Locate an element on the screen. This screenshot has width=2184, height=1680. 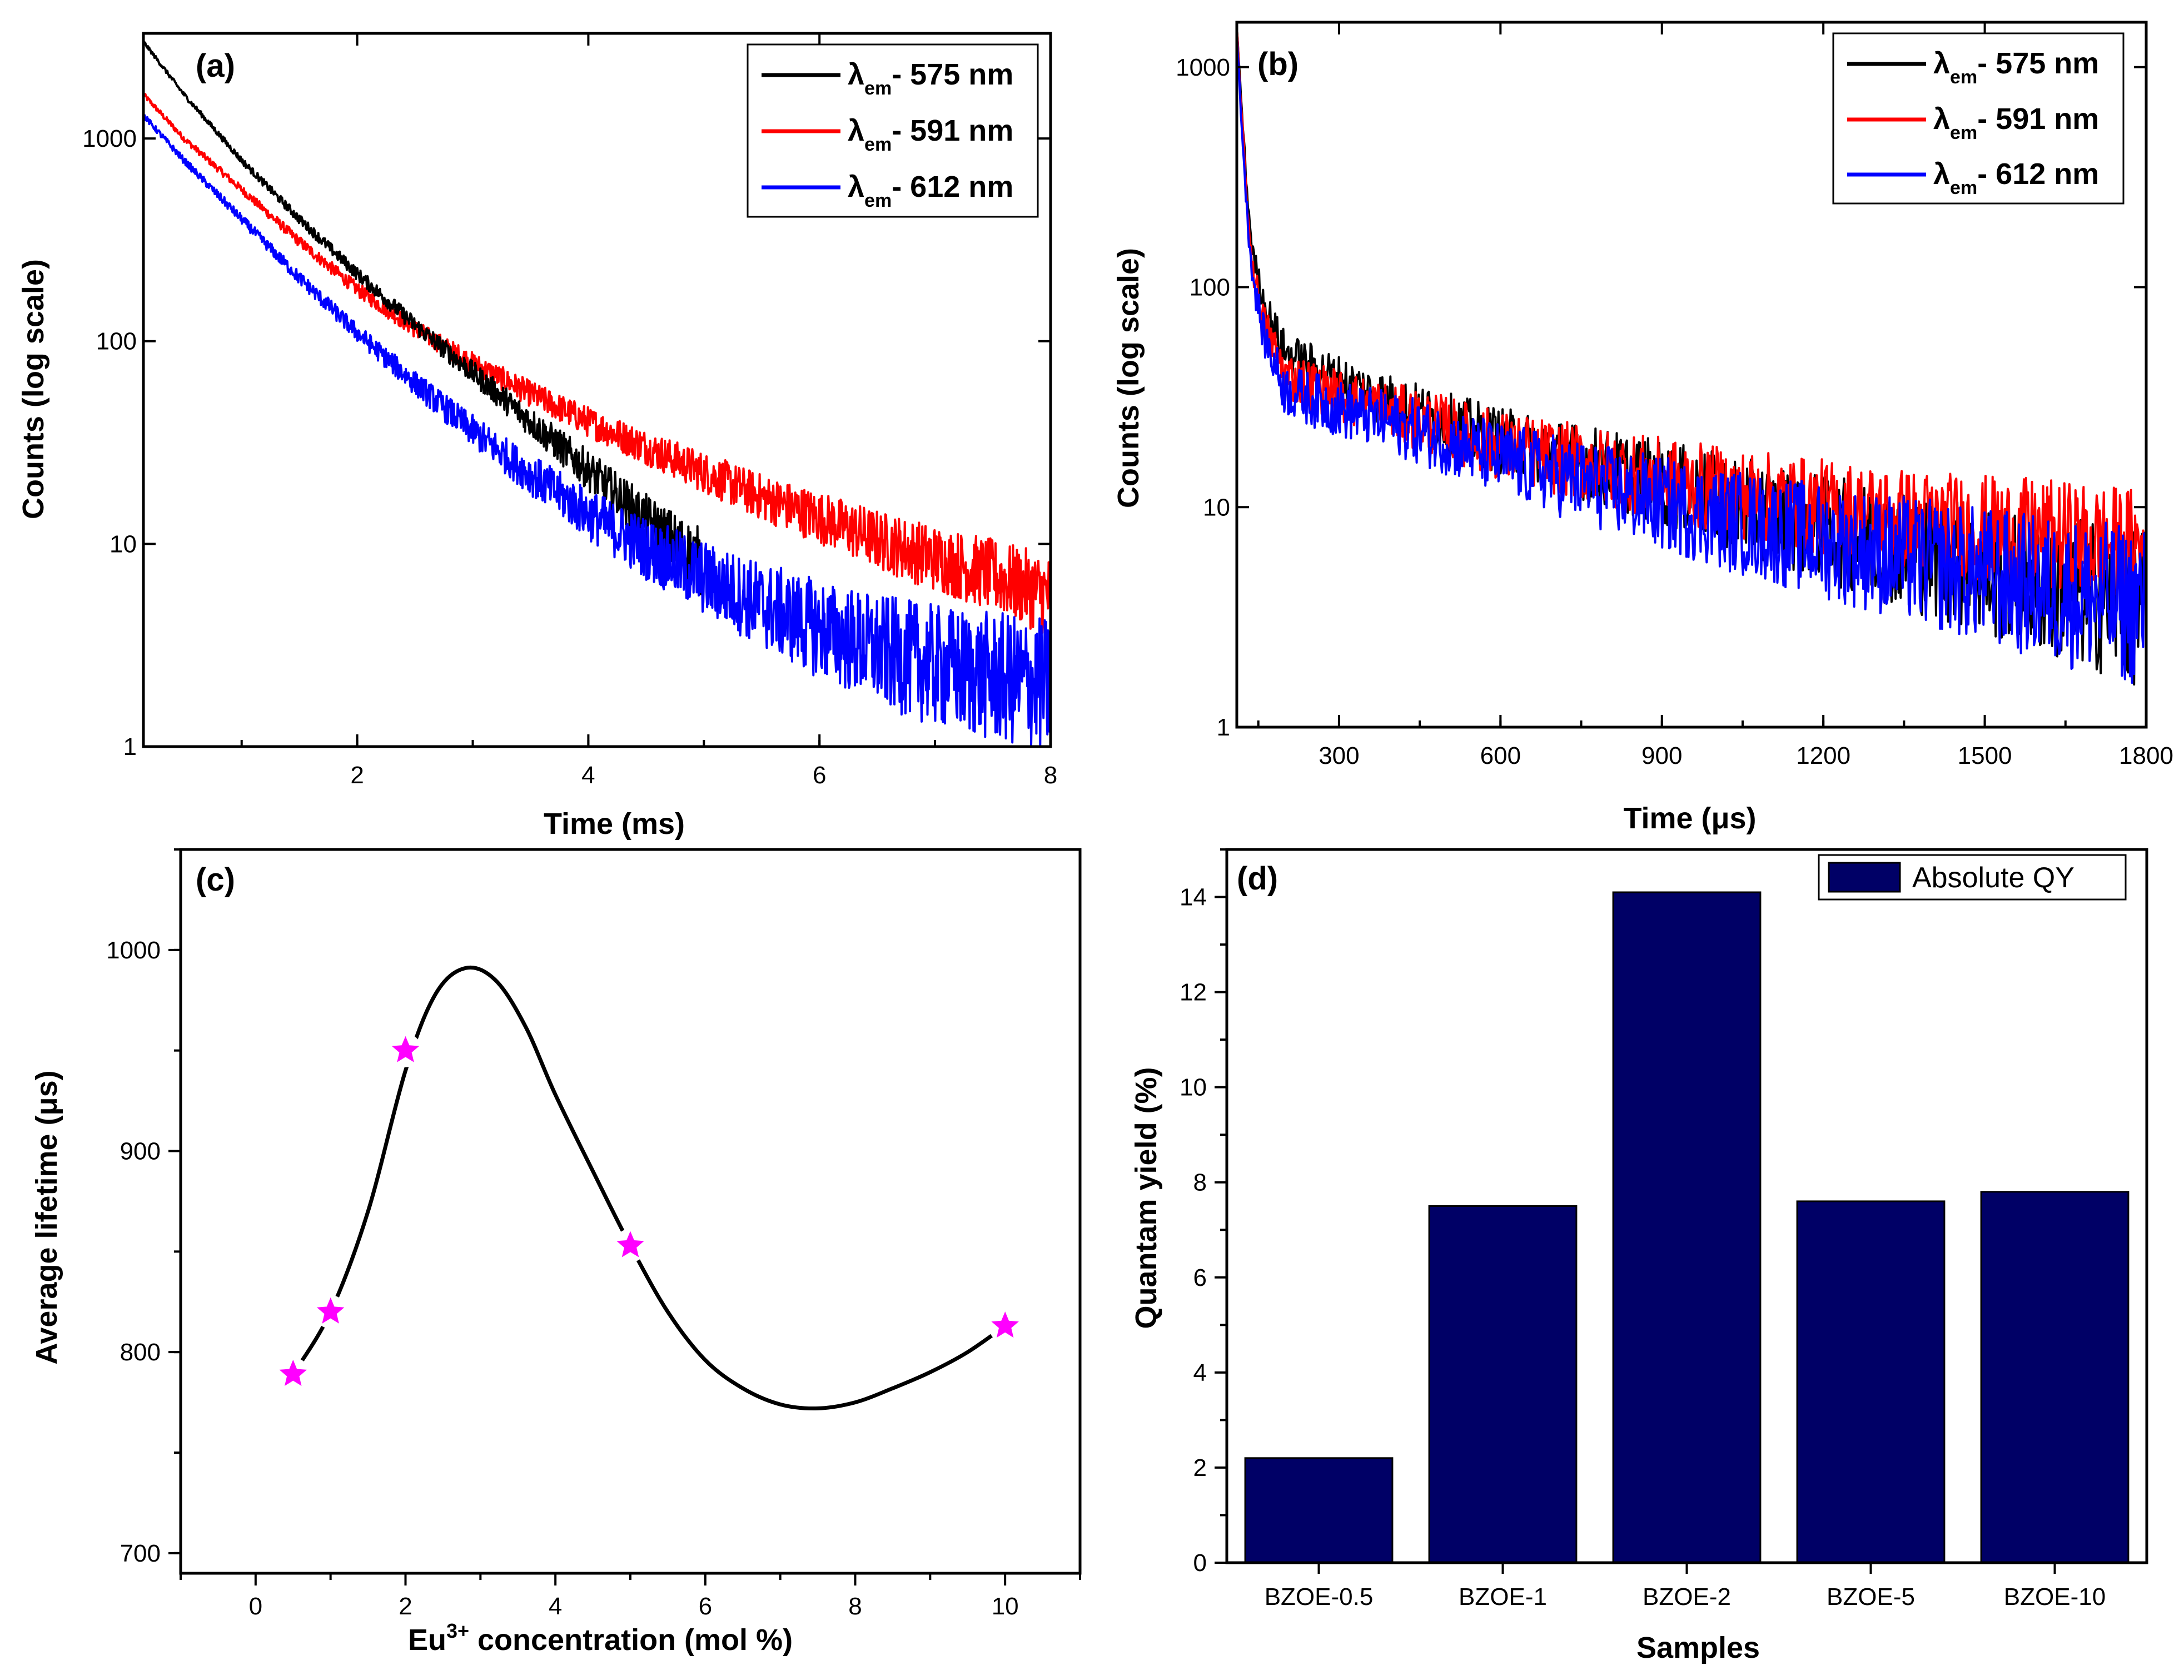
panel-b-legend: λem- 575 nm λem- 591 nm λem- 612 nm is located at coordinates (1978, 119).